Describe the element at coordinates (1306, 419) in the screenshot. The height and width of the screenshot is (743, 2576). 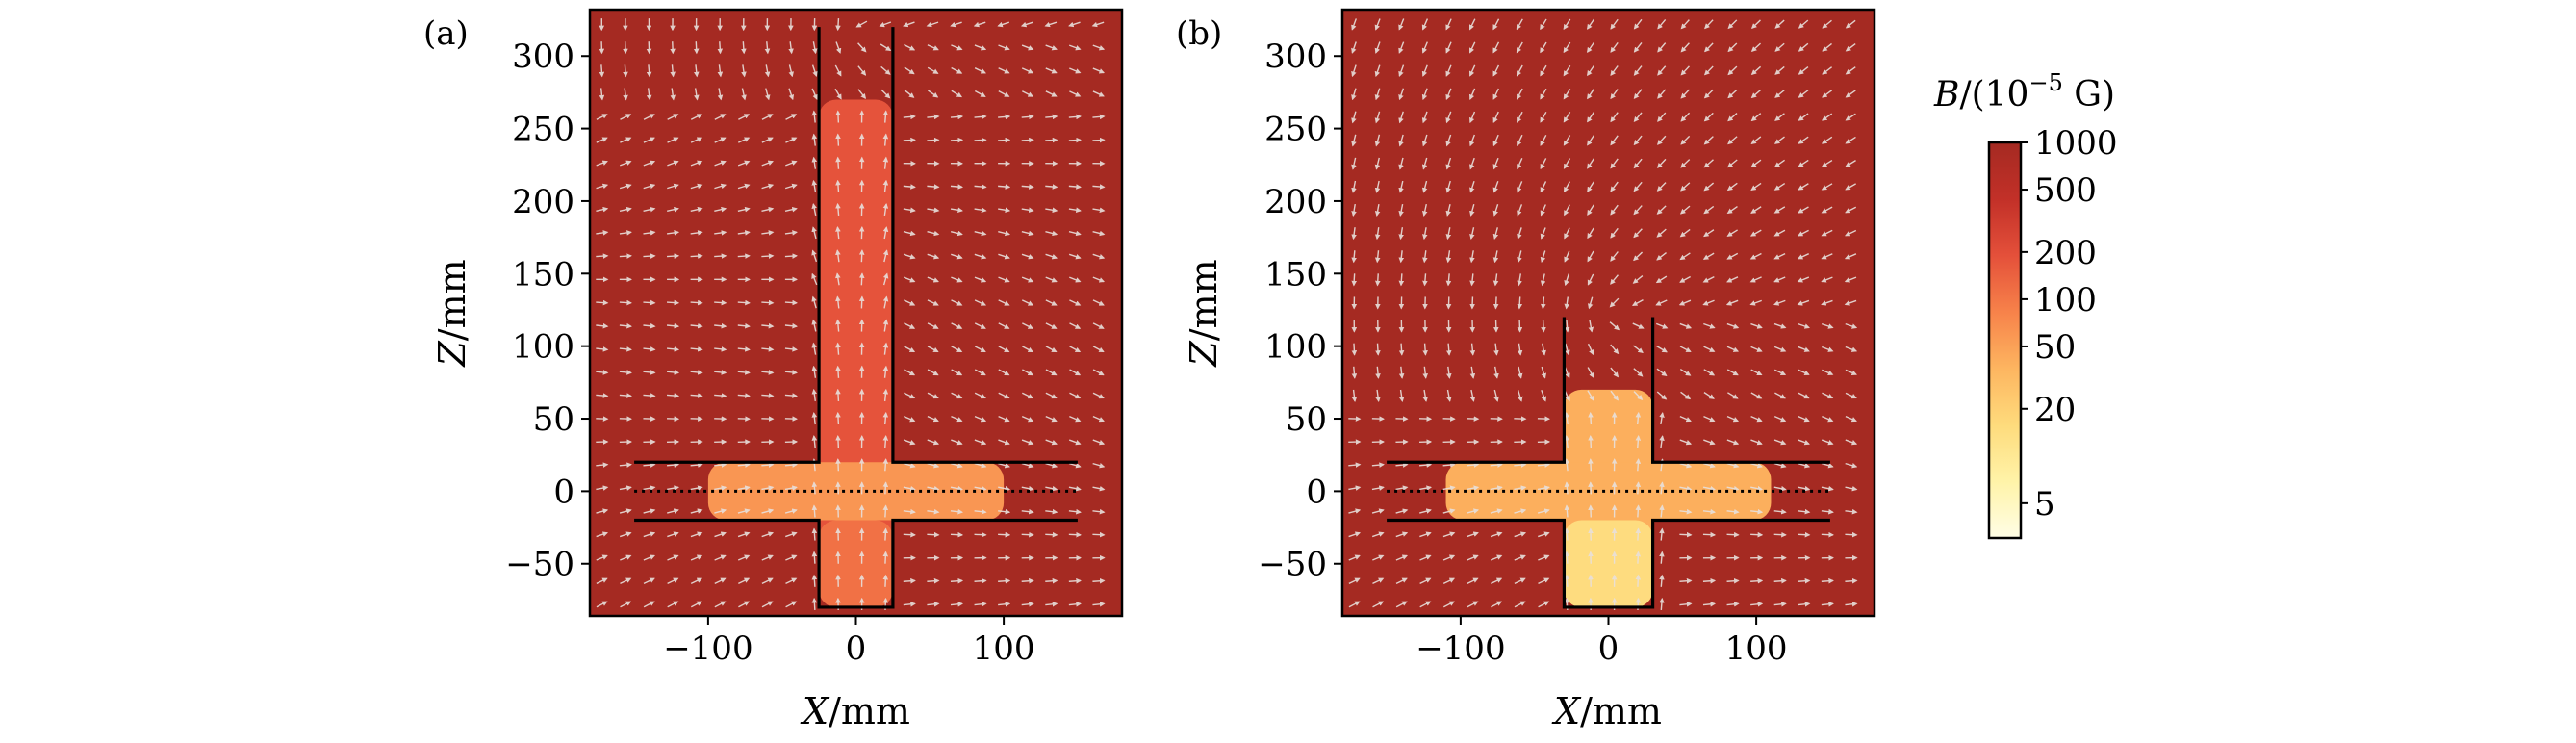
I see `y-tick-label: 50` at that location.